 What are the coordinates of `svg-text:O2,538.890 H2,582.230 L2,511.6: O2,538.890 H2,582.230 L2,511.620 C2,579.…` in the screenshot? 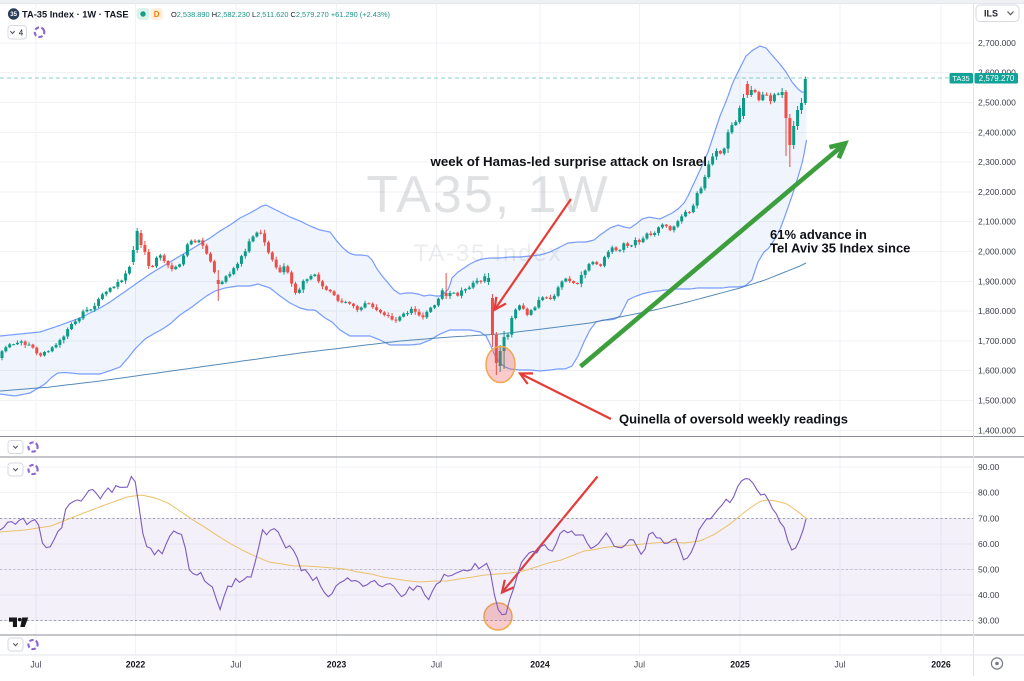 It's located at (280, 14).